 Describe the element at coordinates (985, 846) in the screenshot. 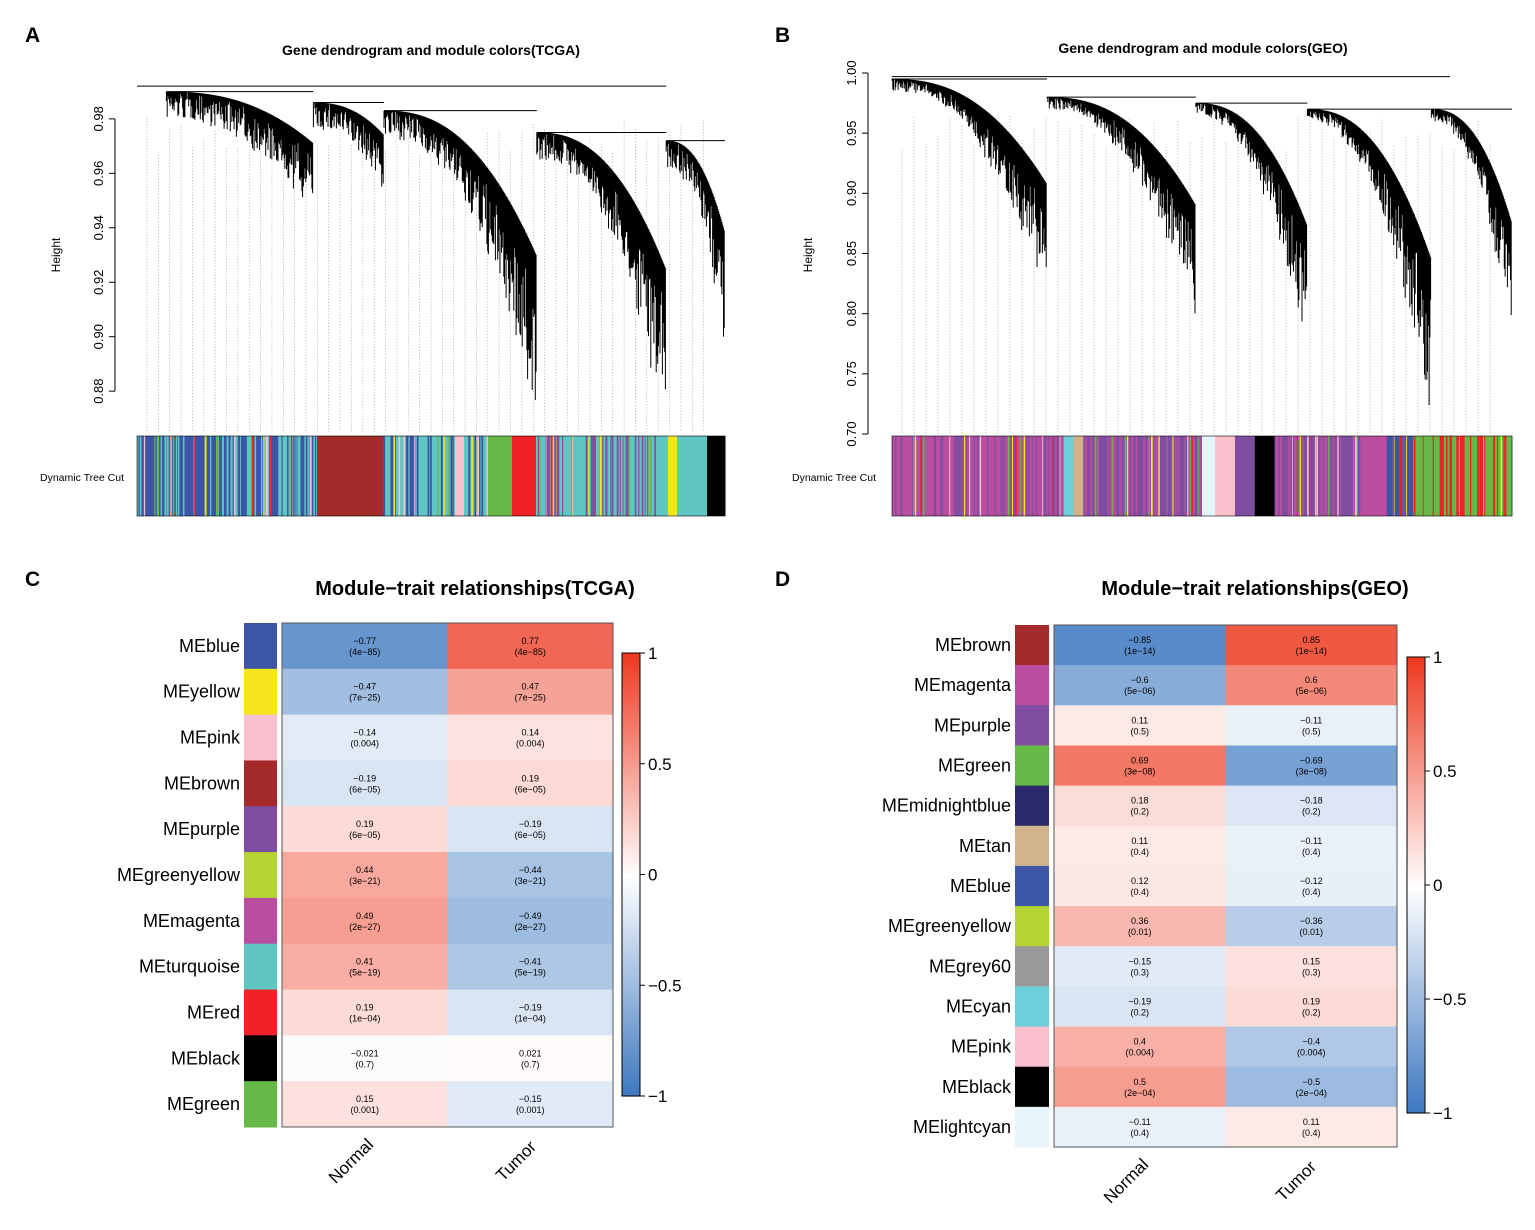

I see `row-label: MEtan` at that location.